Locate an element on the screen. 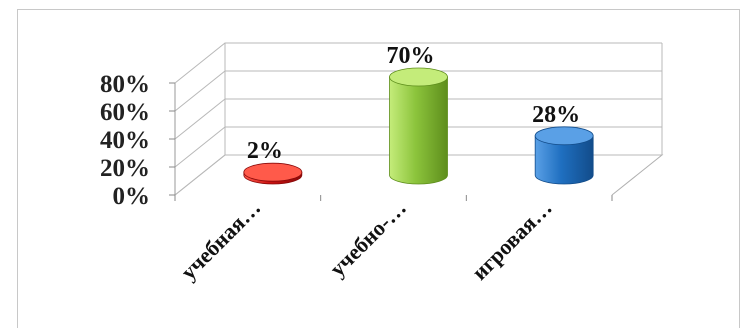 The height and width of the screenshot is (328, 752). y-tick-label: 60% is located at coordinates (125, 112).